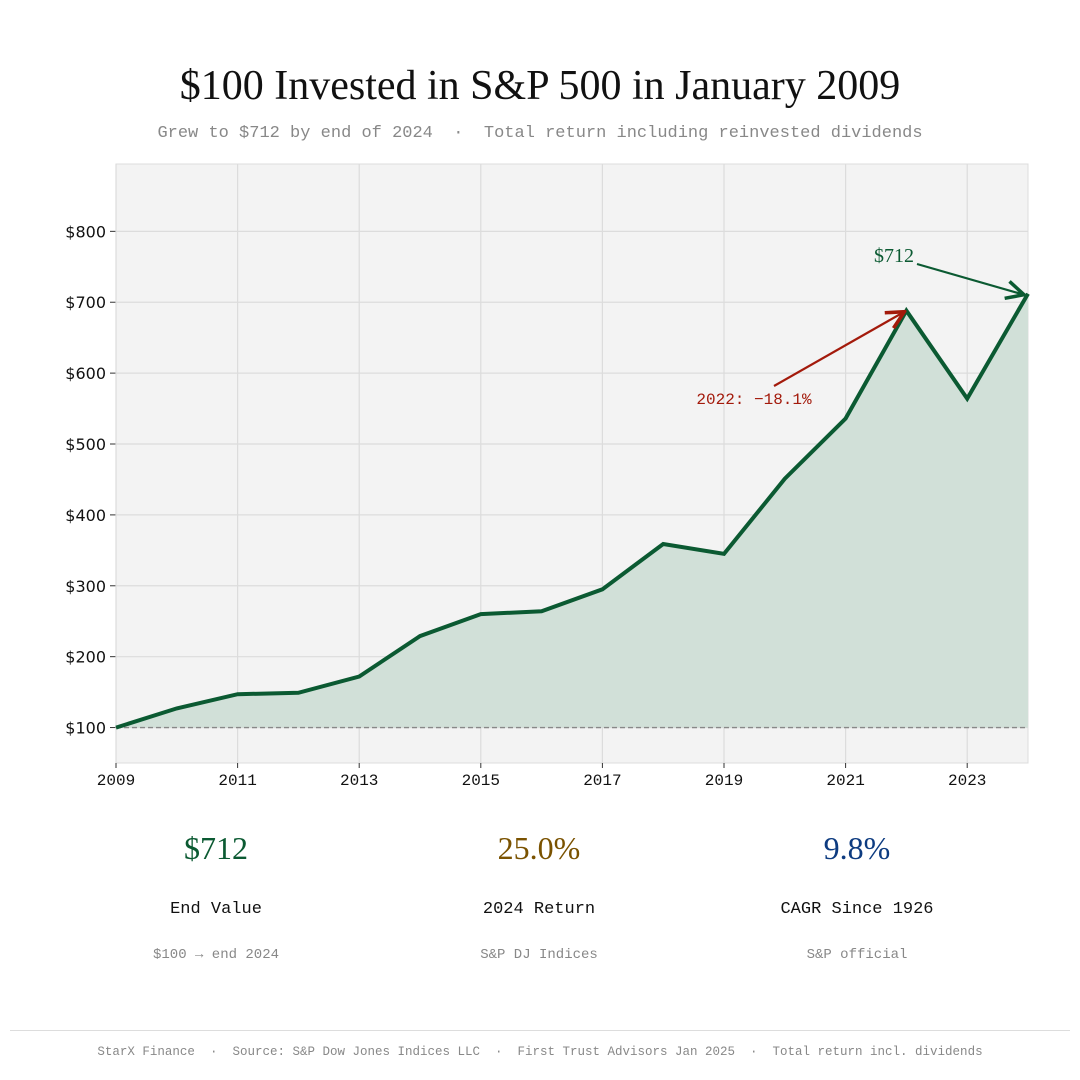 The width and height of the screenshot is (1080, 1080). What do you see at coordinates (845, 781) in the screenshot?
I see `x-tick-label: 2021` at bounding box center [845, 781].